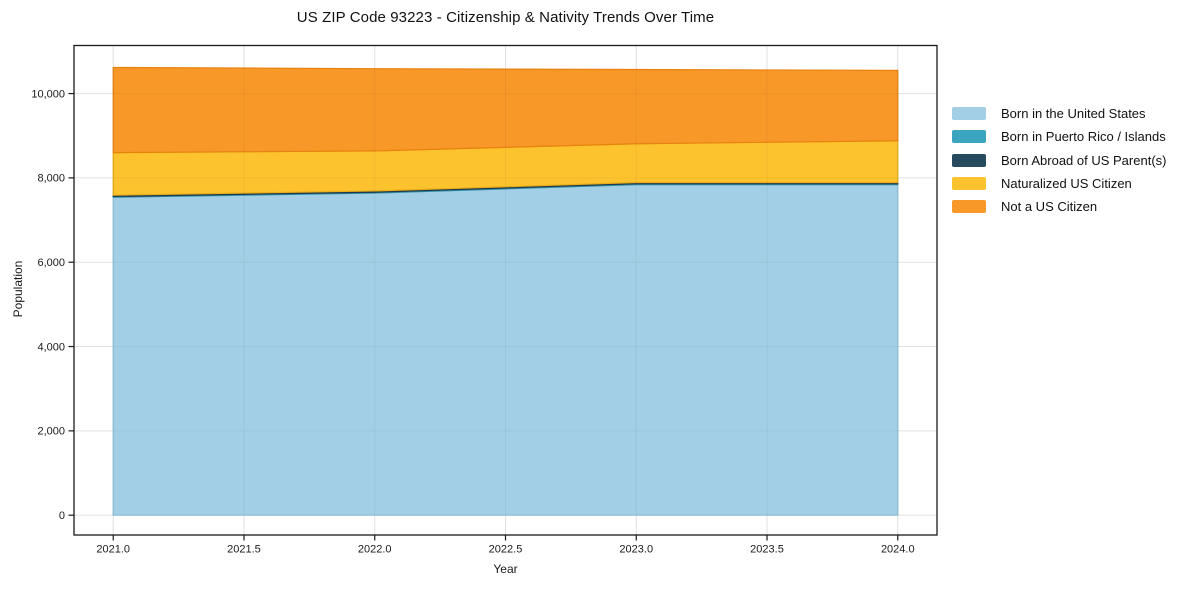 Image resolution: width=1189 pixels, height=590 pixels. Describe the element at coordinates (51, 263) in the screenshot. I see `y-tick-label: 6,000` at that location.